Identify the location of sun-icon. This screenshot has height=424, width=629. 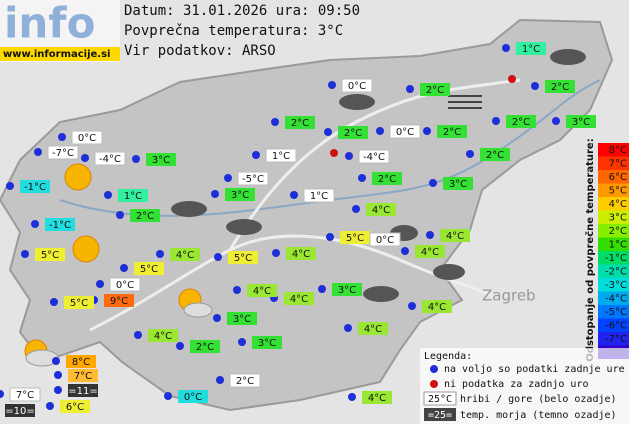
(86, 249).